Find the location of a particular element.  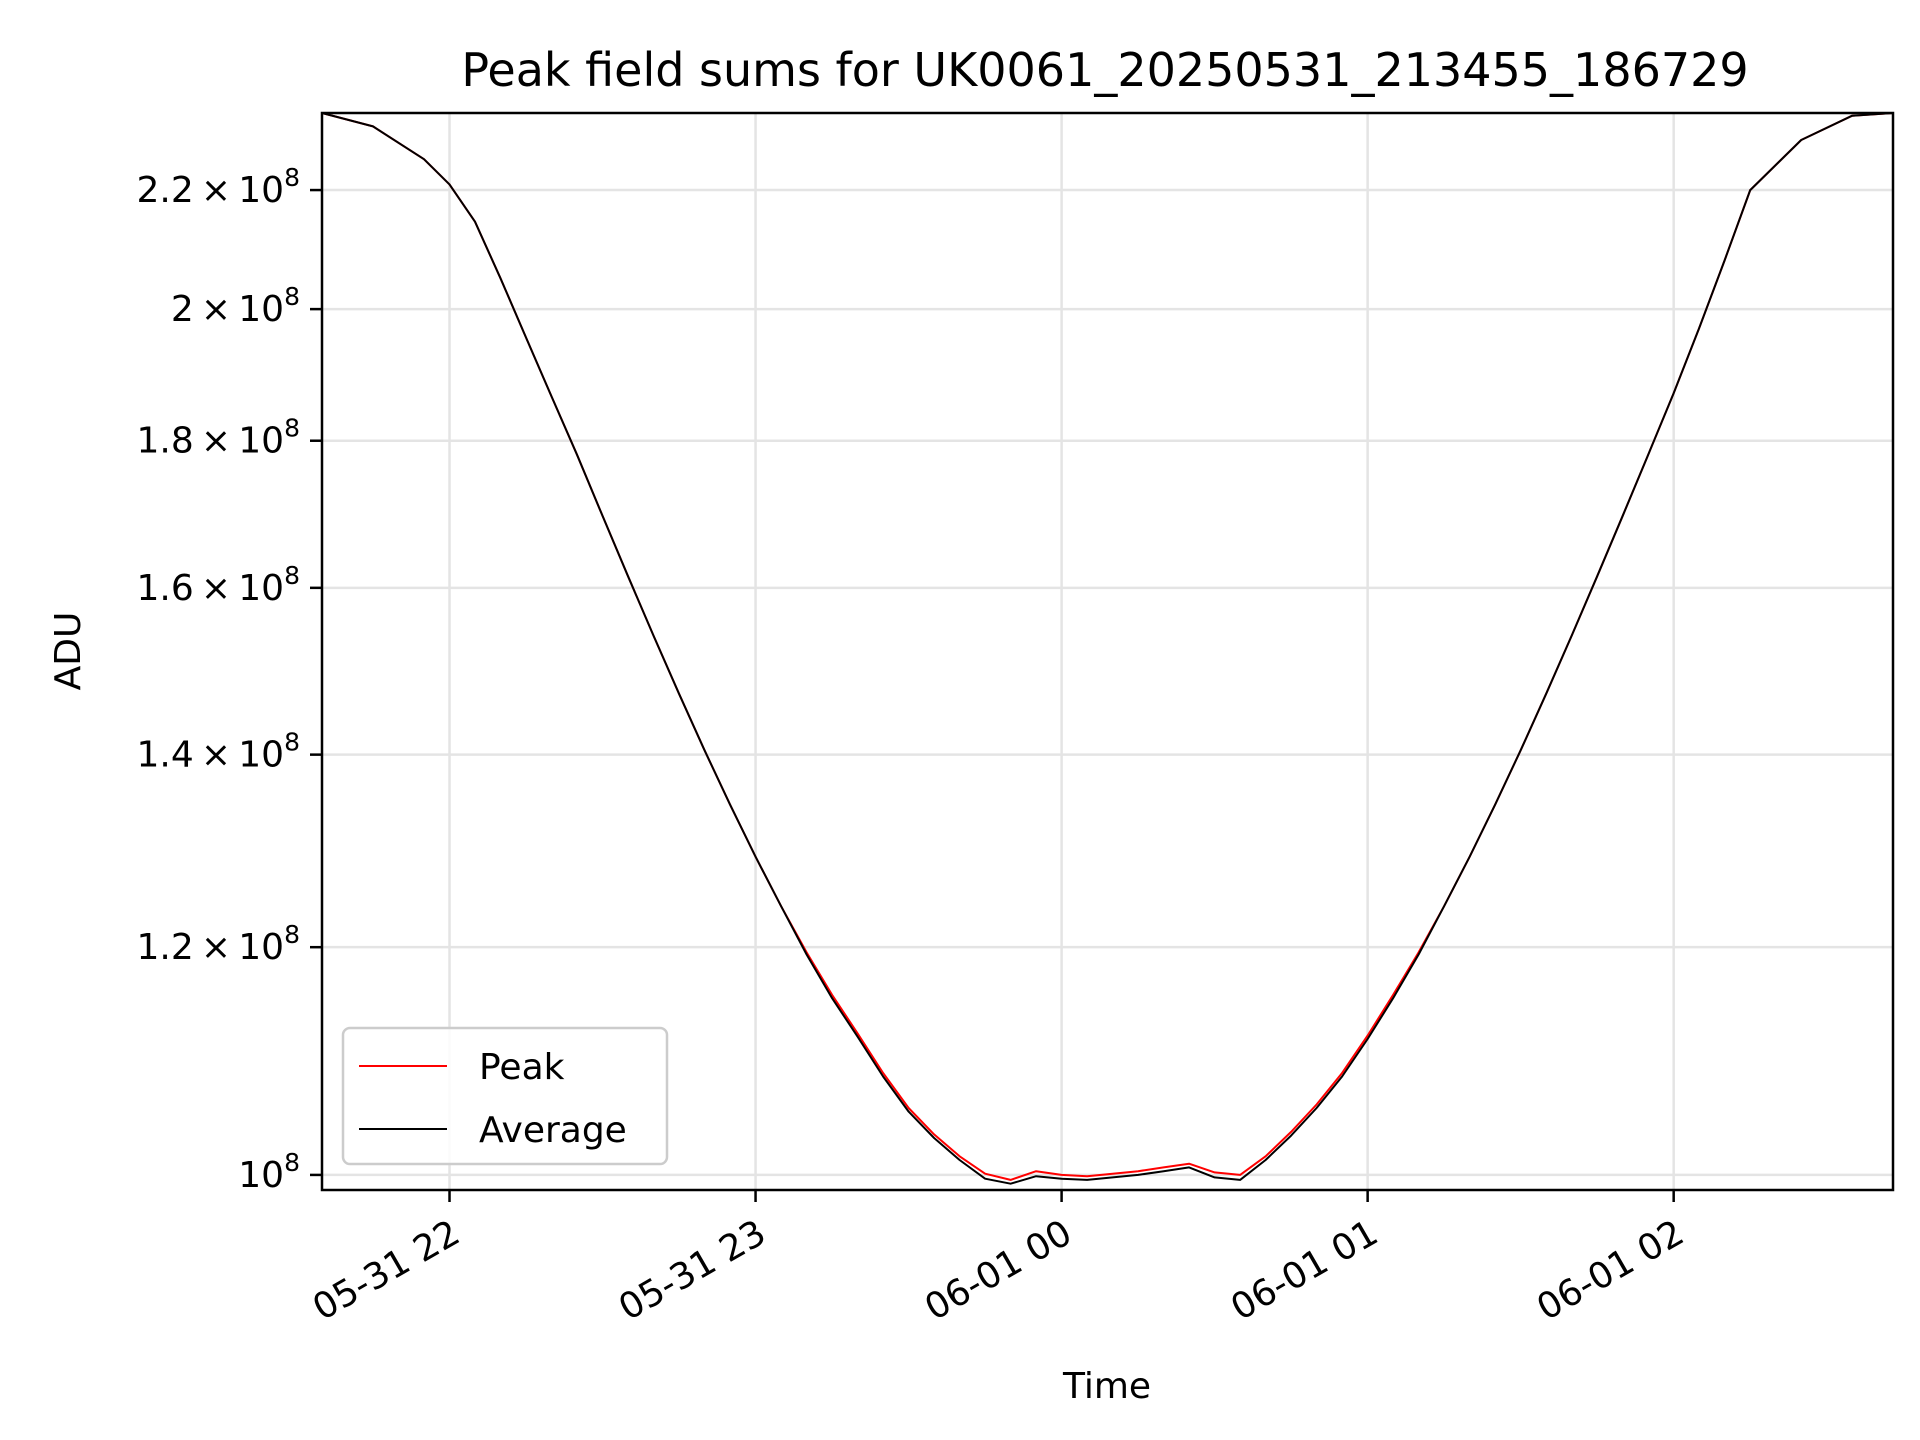

x-tick-label: 06-01 02 is located at coordinates (1610, 1270).